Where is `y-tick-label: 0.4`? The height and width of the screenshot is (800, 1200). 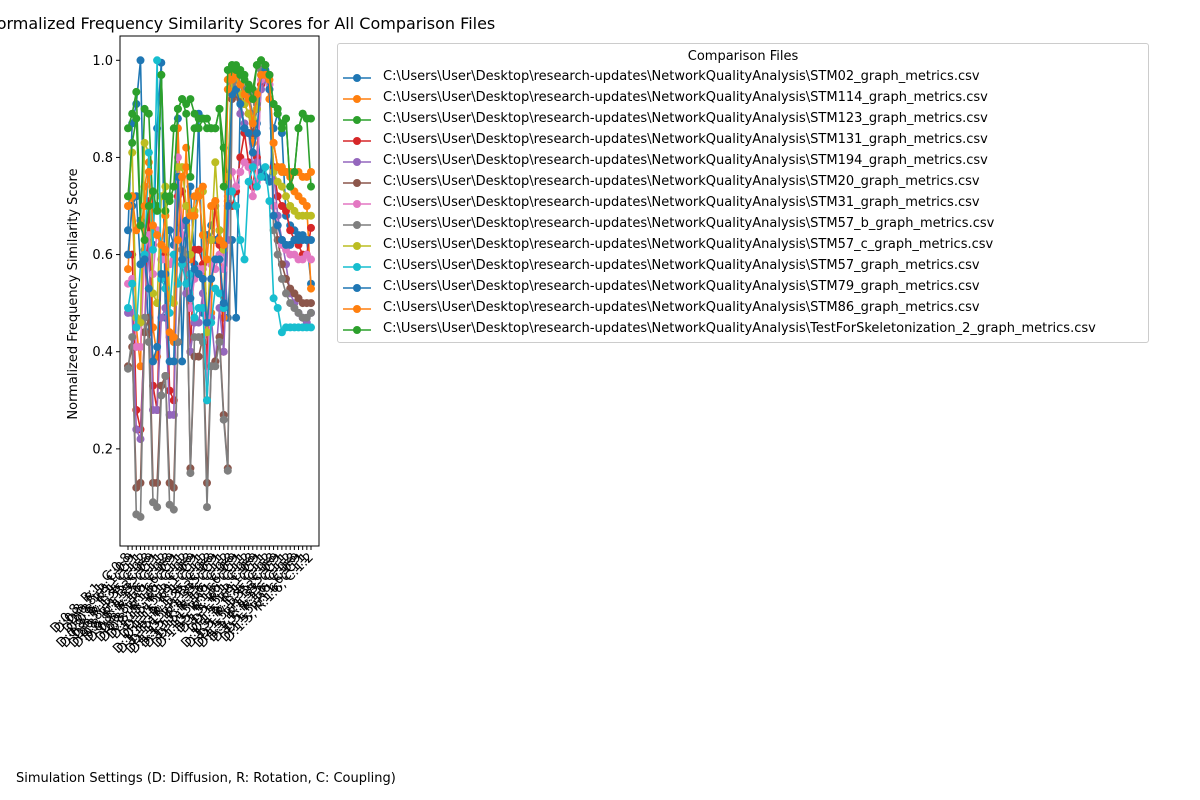 y-tick-label: 0.4 is located at coordinates (102, 352).